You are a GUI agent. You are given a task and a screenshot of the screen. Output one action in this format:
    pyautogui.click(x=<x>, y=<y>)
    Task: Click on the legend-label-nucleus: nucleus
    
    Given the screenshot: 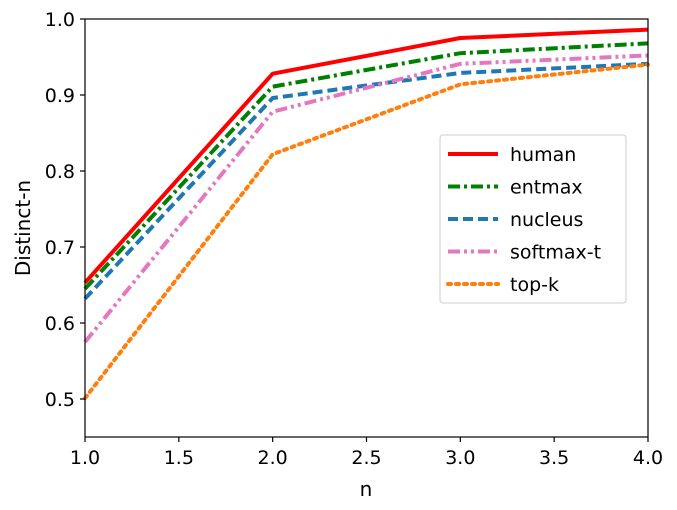 What is the action you would take?
    pyautogui.click(x=546, y=220)
    